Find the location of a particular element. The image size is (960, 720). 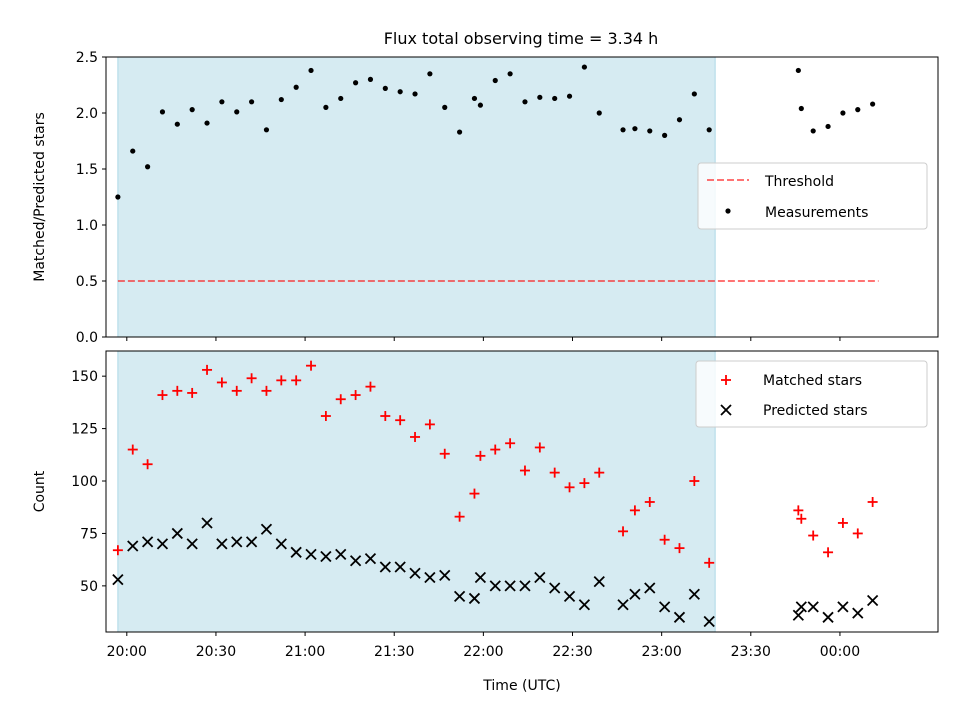

y-tick-label: 75 is located at coordinates (89, 534).